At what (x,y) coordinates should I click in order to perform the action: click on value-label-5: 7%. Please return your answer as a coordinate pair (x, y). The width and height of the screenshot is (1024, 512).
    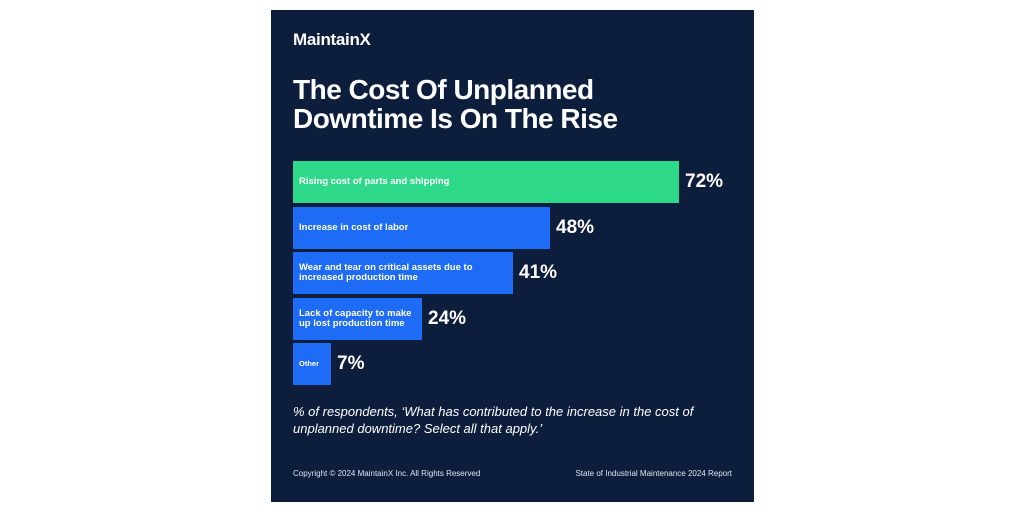
    Looking at the image, I should click on (351, 363).